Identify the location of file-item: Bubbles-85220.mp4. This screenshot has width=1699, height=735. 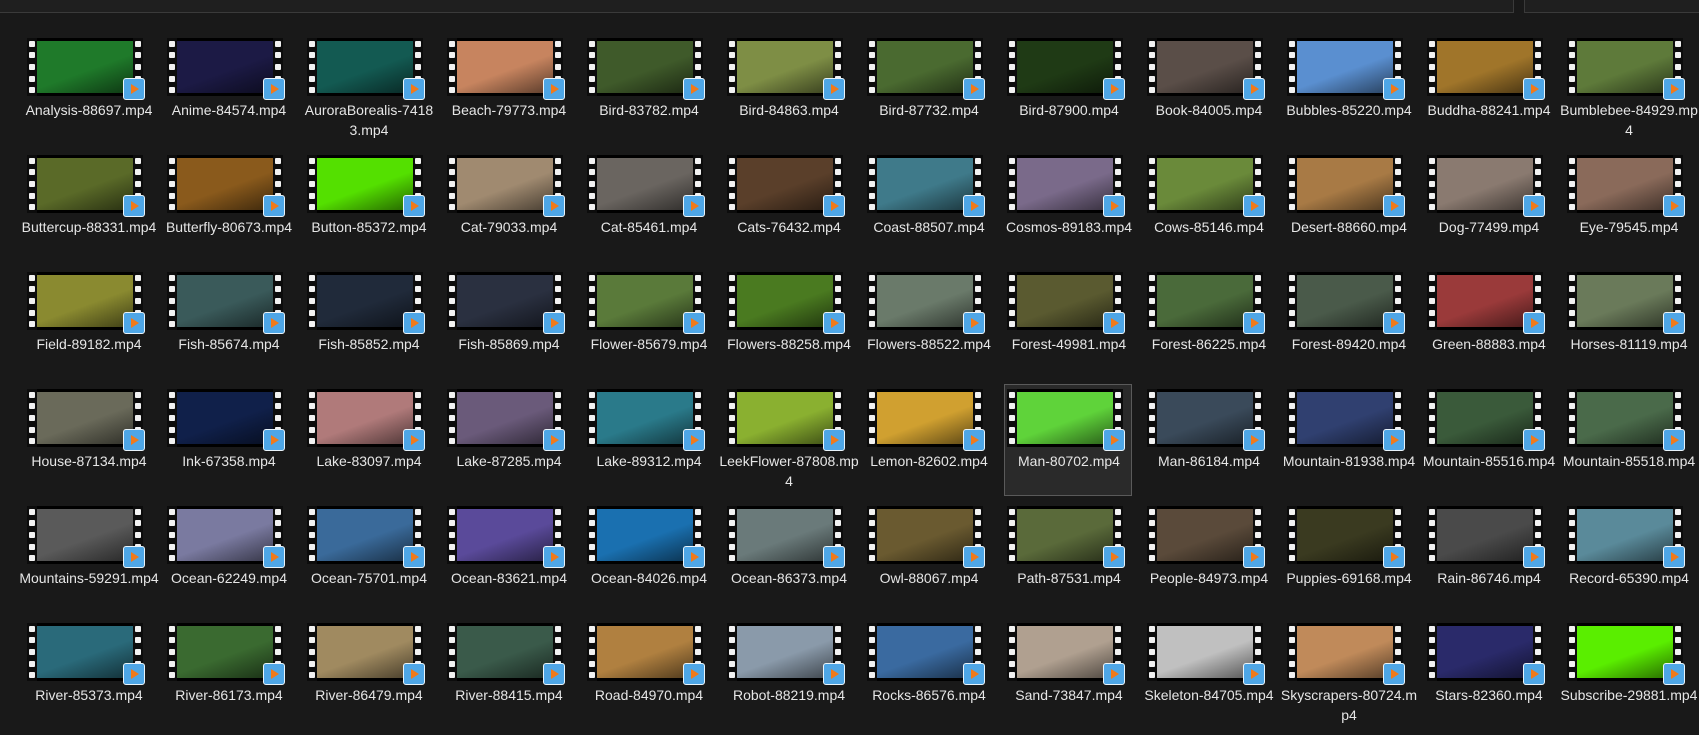
(1348, 89).